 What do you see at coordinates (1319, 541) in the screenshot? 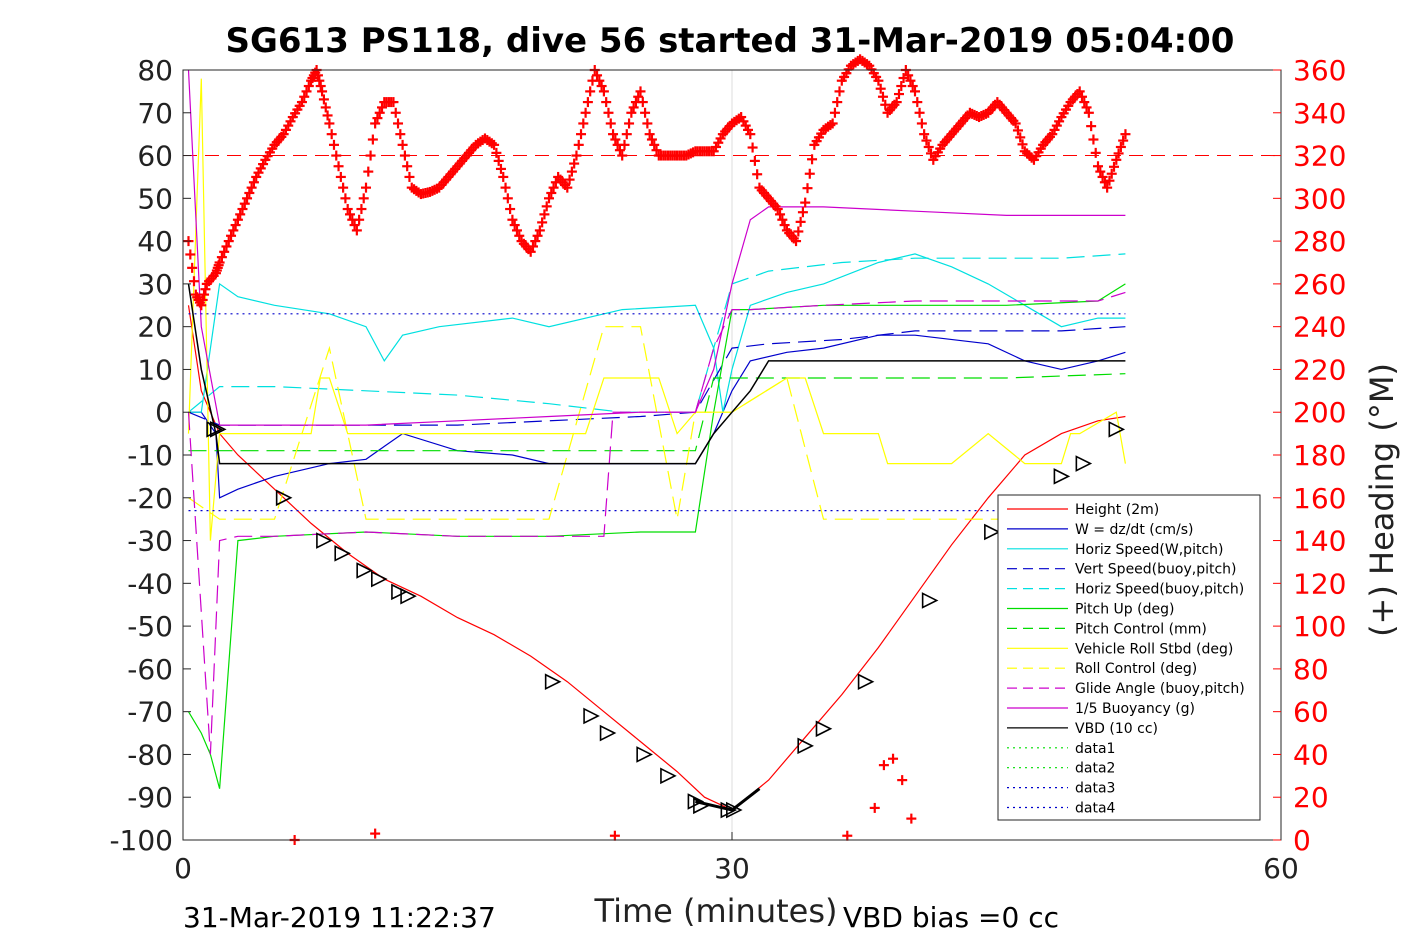
I see `y2-tick-label: 140` at bounding box center [1319, 541].